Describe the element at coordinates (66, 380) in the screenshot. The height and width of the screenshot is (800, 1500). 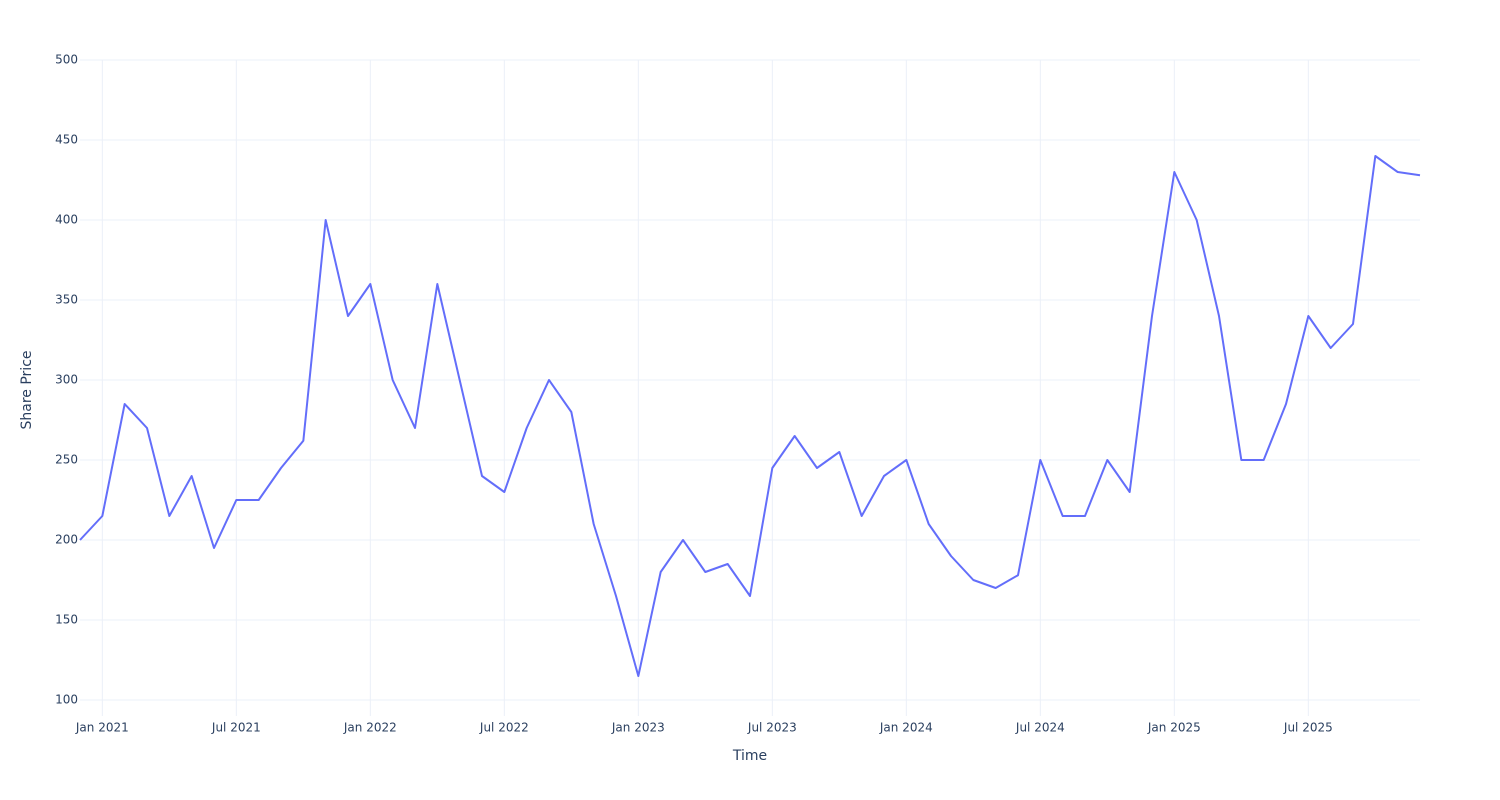
I see `y-tick-label: 300` at that location.